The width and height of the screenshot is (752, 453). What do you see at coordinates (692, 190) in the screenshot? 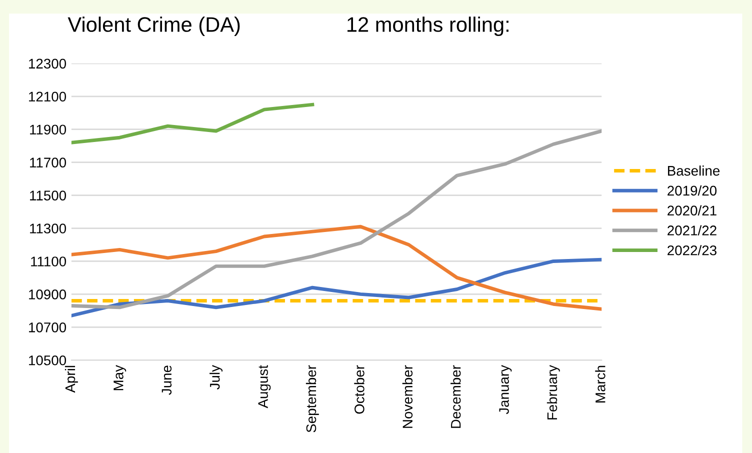
I see `legend-label: 2019/20` at bounding box center [692, 190].